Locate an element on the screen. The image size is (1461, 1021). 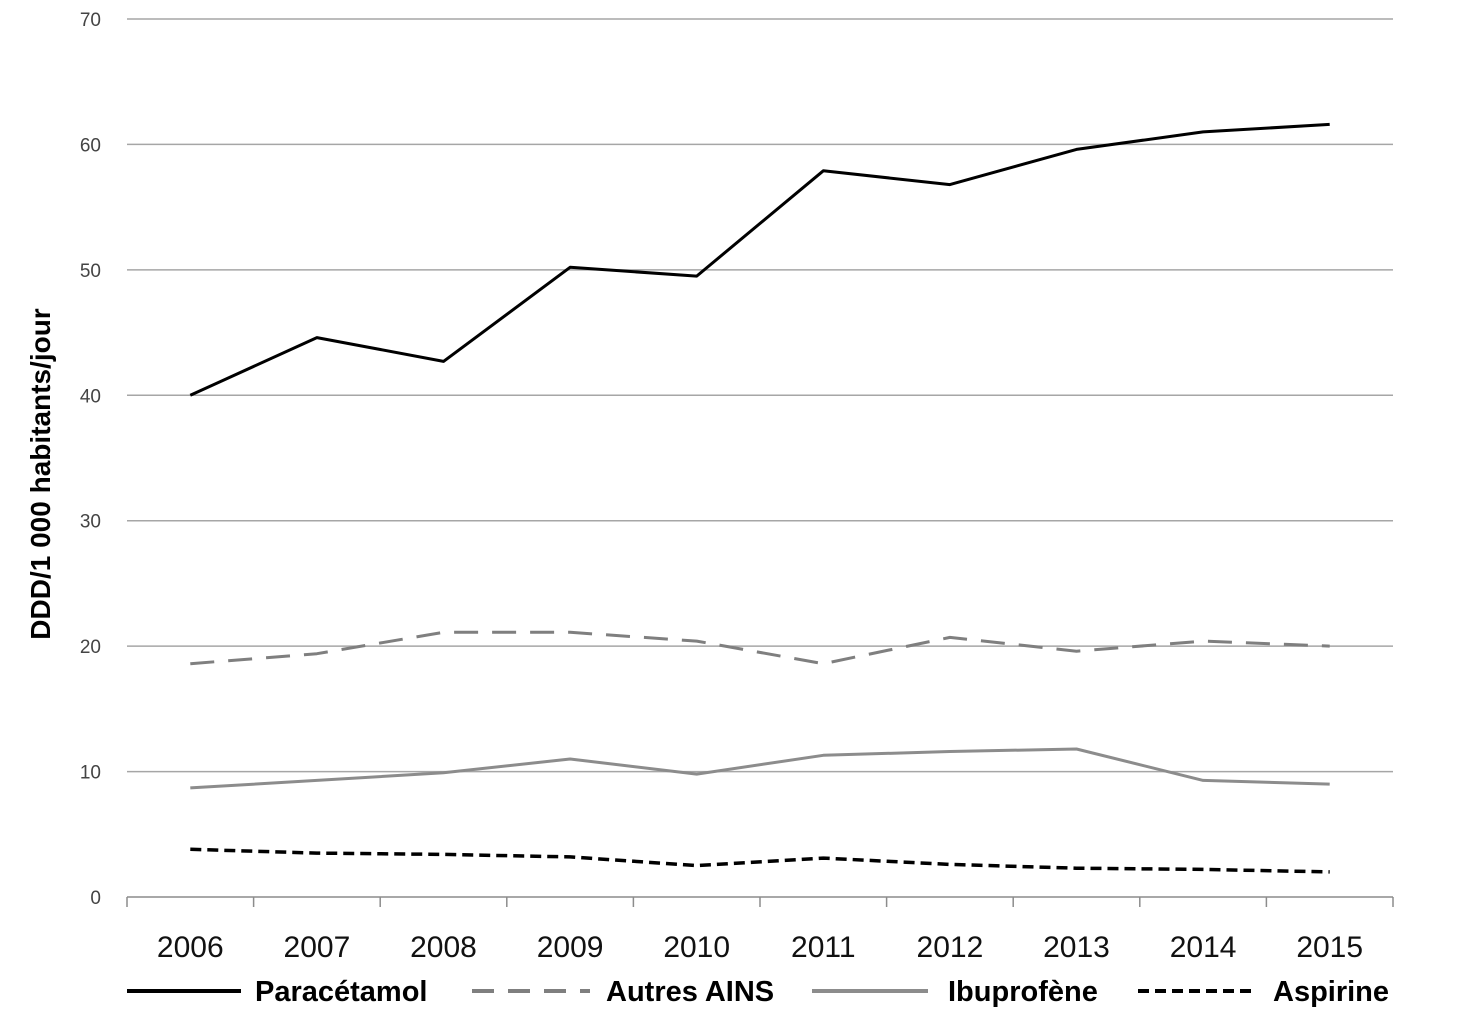
x-tick-label: 2011 is located at coordinates (823, 947).